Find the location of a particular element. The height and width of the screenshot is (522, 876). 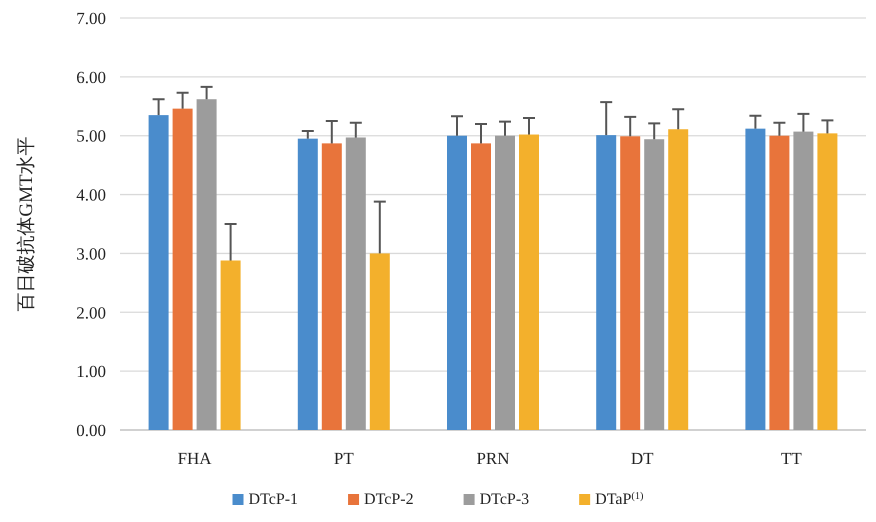

y-tick-label: 7.00 is located at coordinates (91, 18).